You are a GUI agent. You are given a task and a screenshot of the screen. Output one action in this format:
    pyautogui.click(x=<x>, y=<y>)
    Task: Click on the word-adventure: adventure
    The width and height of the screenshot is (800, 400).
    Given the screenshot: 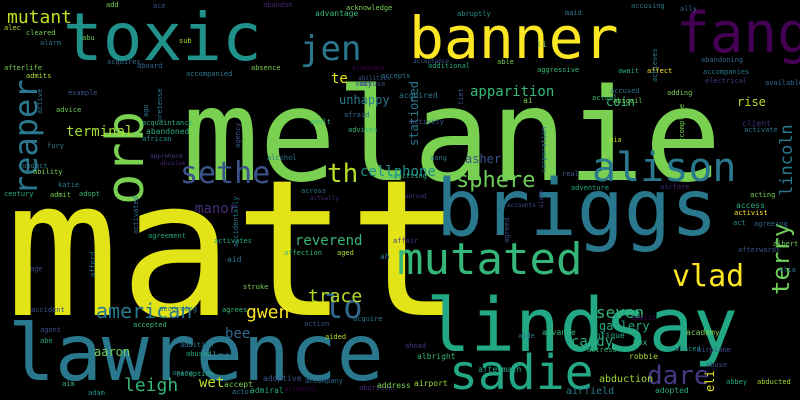 What is the action you would take?
    pyautogui.click(x=590, y=188)
    